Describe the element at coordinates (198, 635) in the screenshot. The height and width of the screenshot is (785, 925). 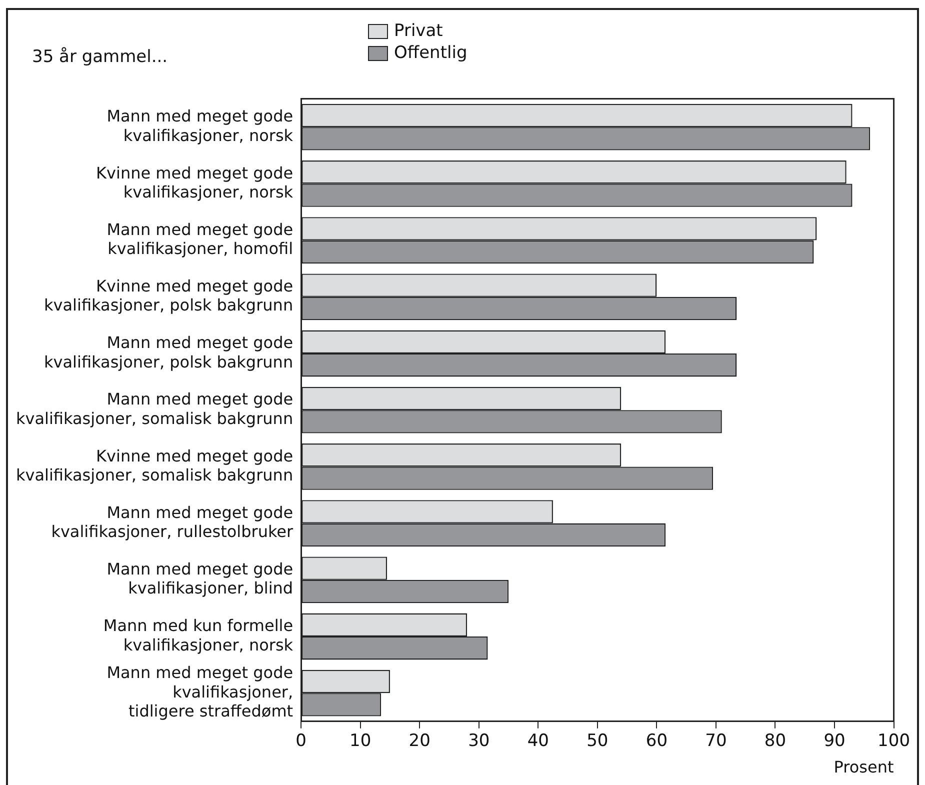
I see `y-tick-label: Mann med kun formelle kvalifikasjoner, norsk` at that location.